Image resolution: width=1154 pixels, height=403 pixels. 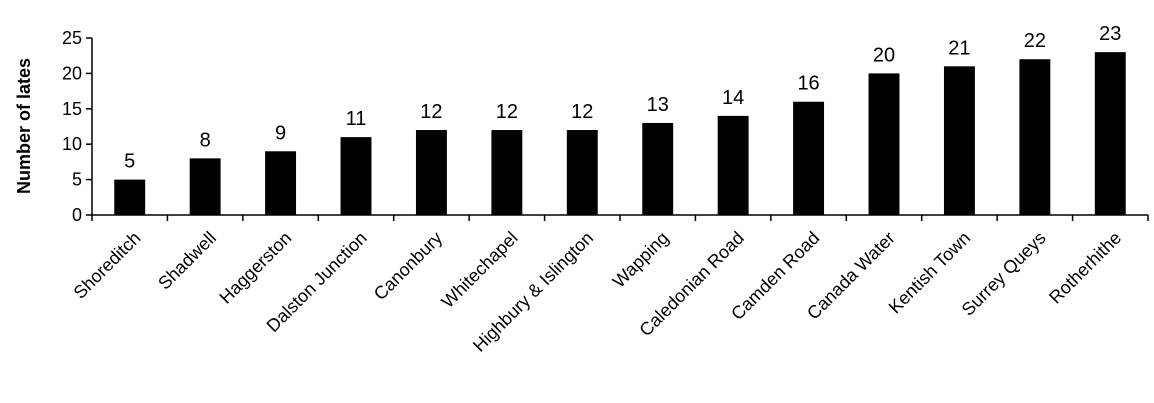 I want to click on data-label: 5, so click(x=129, y=162).